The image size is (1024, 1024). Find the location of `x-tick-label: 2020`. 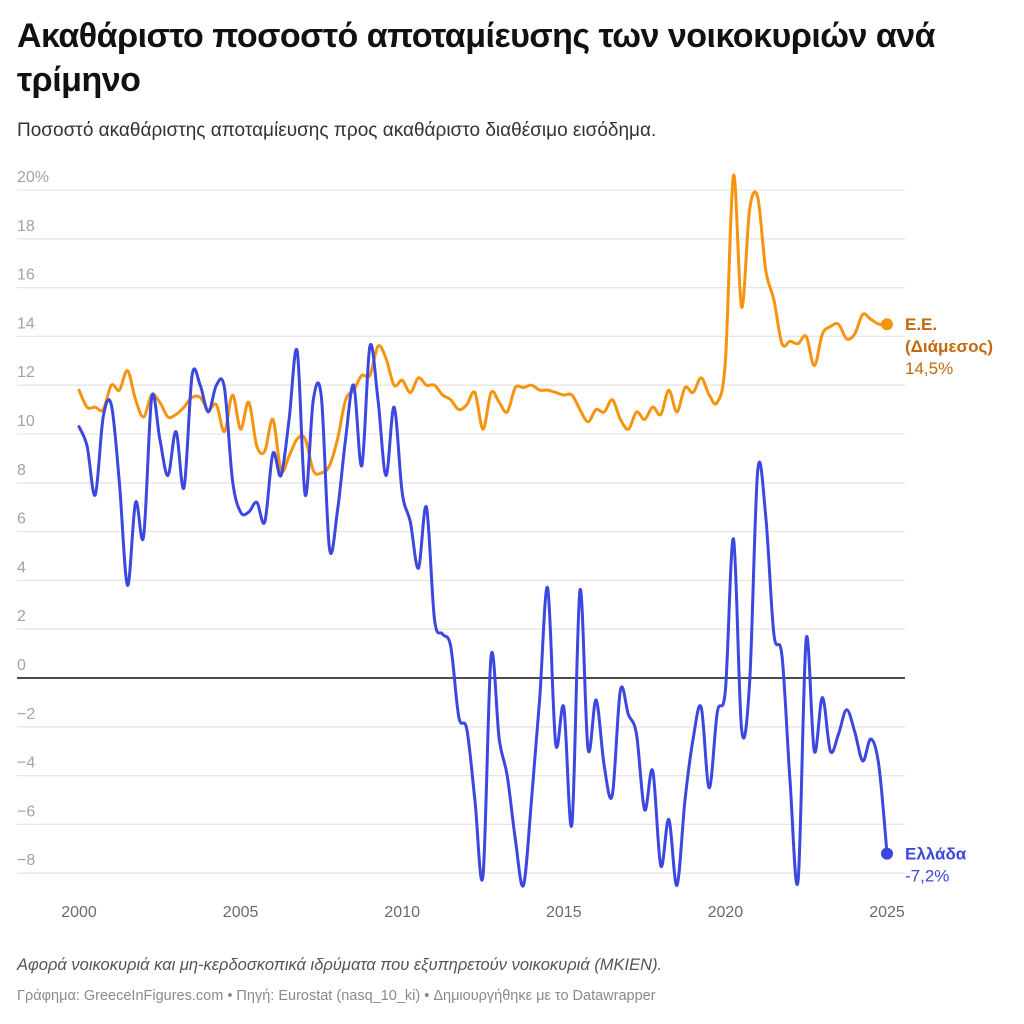

x-tick-label: 2020 is located at coordinates (726, 912).